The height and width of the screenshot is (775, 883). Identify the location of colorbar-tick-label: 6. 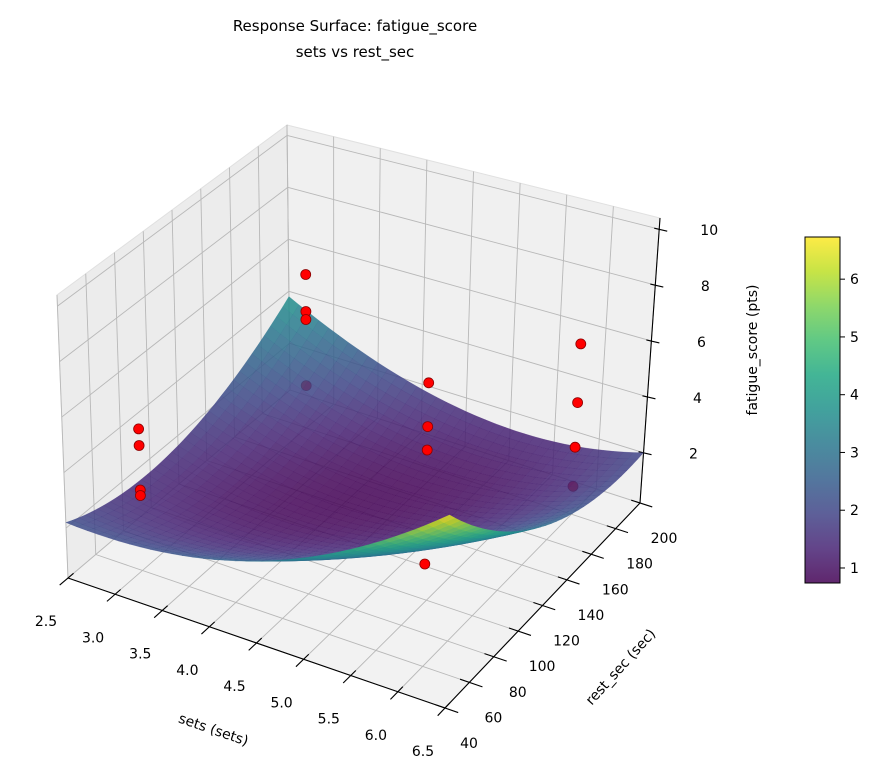
(854, 280).